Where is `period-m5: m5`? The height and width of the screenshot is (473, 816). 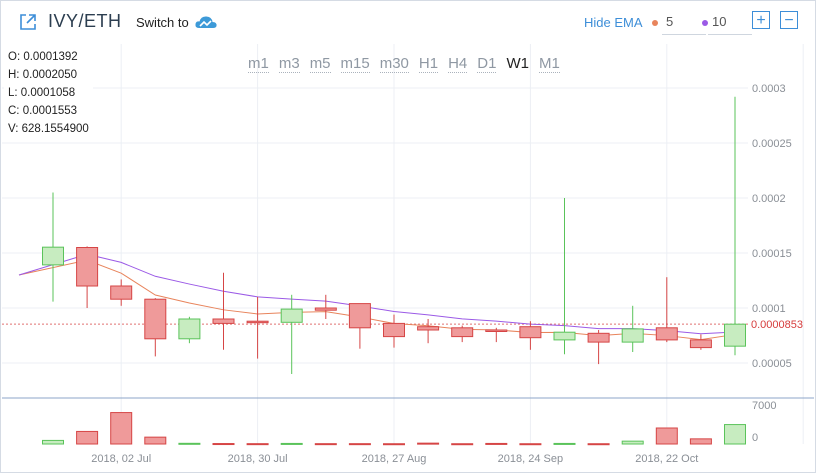 period-m5: m5 is located at coordinates (320, 64).